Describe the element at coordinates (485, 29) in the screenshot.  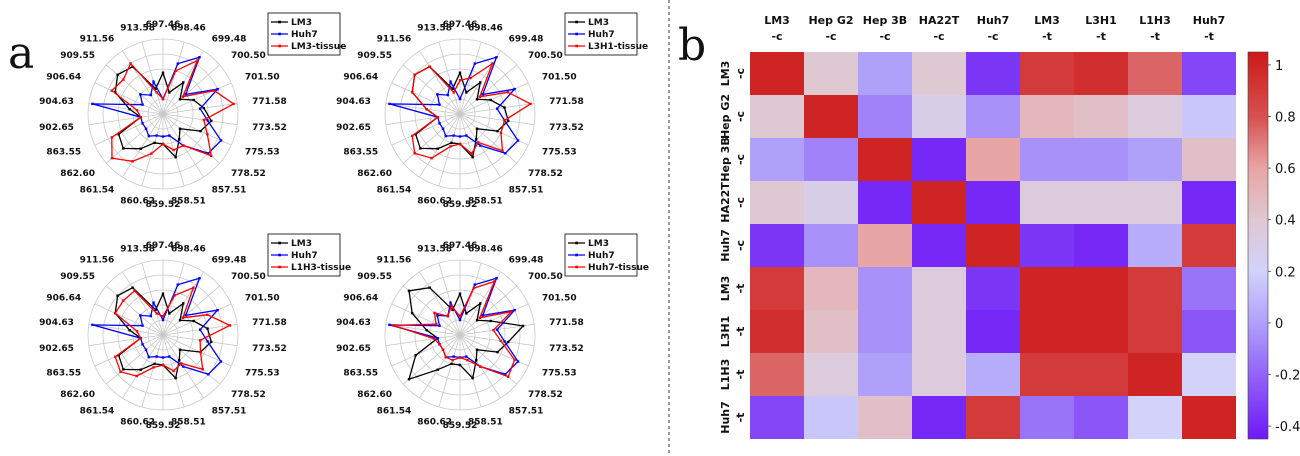
I see `spoke-label: 698.46` at that location.